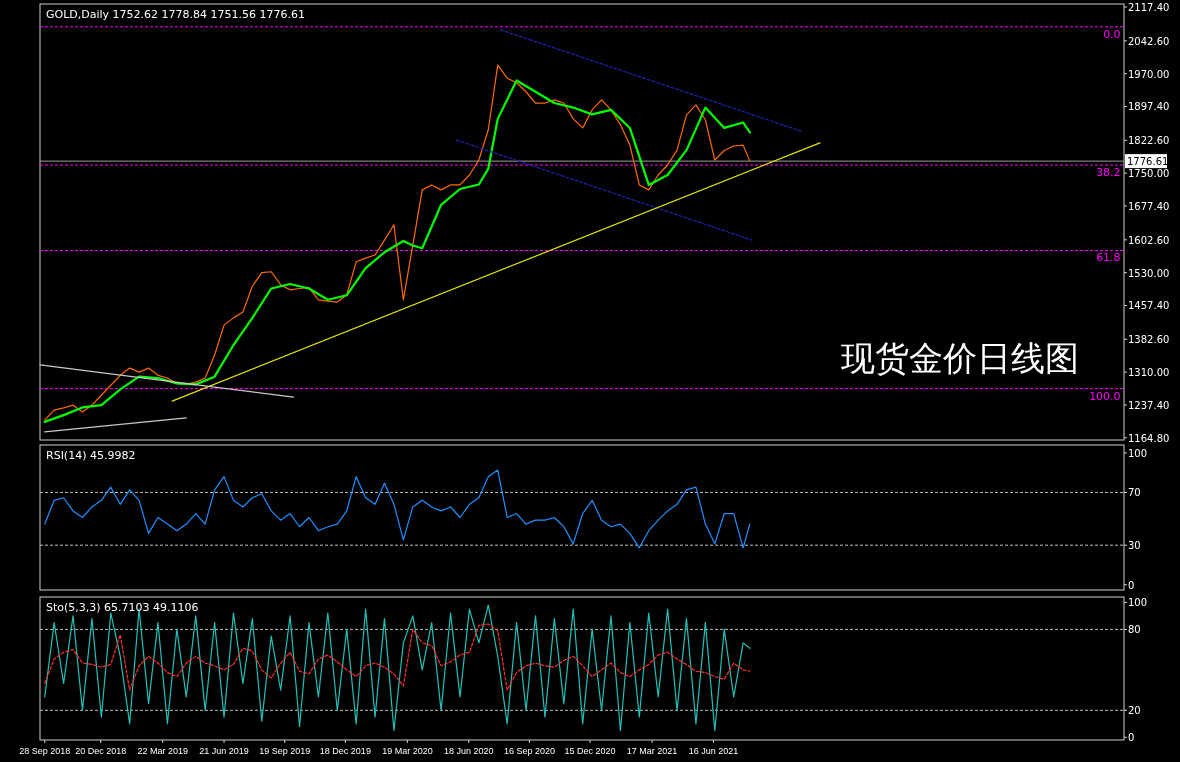 This screenshot has width=1180, height=762. I want to click on y-tick-label: 1822.60, so click(1149, 141).